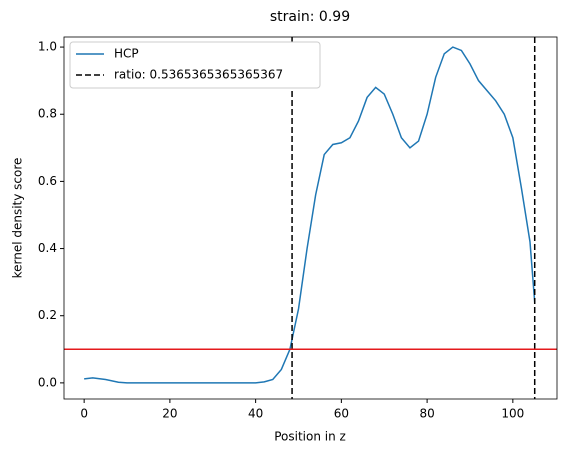 The image size is (567, 458). I want to click on y-tick-label: 0.4, so click(47, 248).